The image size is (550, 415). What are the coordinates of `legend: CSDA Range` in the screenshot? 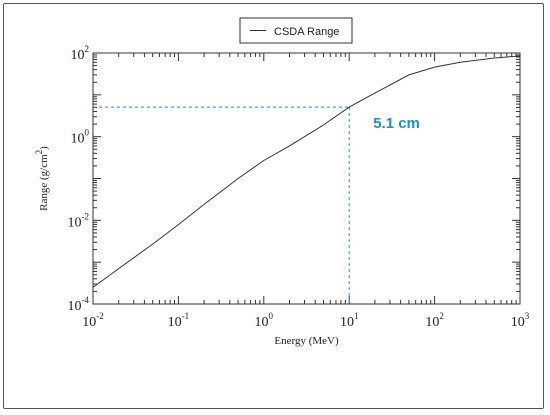 It's located at (296, 30).